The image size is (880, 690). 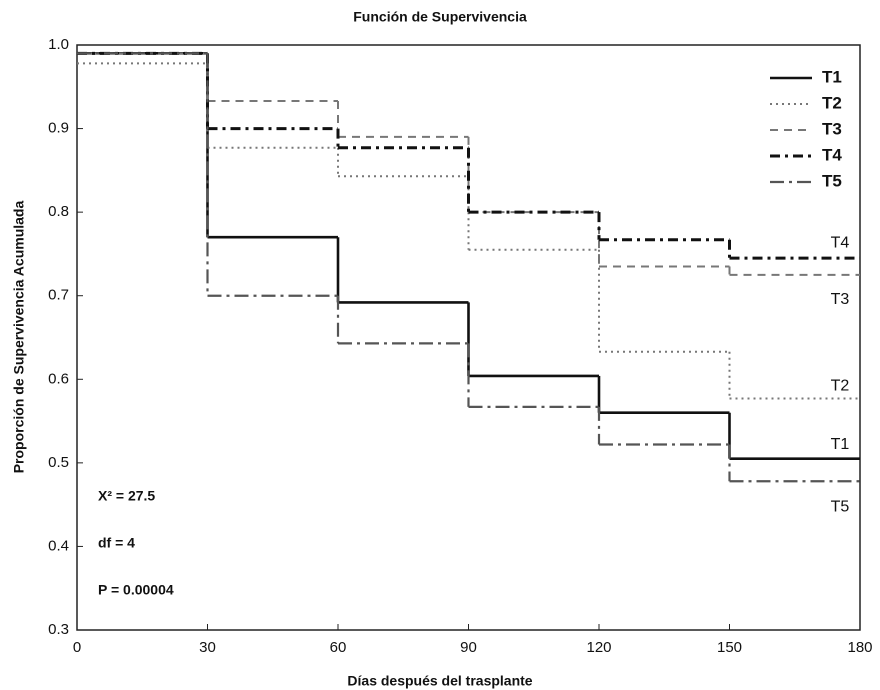 I want to click on series-end-label: T3, so click(x=840, y=299).